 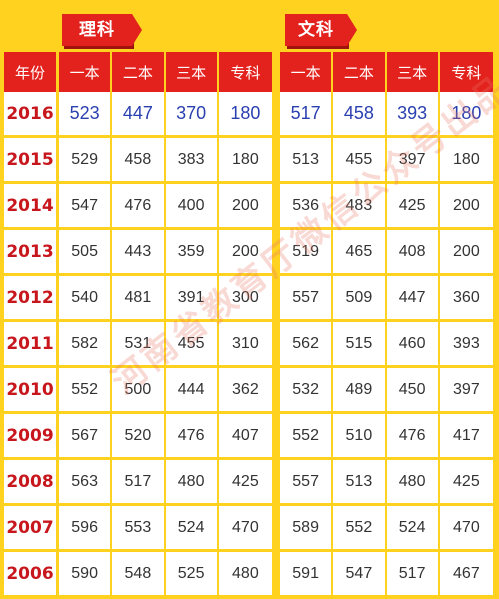 What do you see at coordinates (307, 253) in the screenshot?
I see `arts-score-cell: 519` at bounding box center [307, 253].